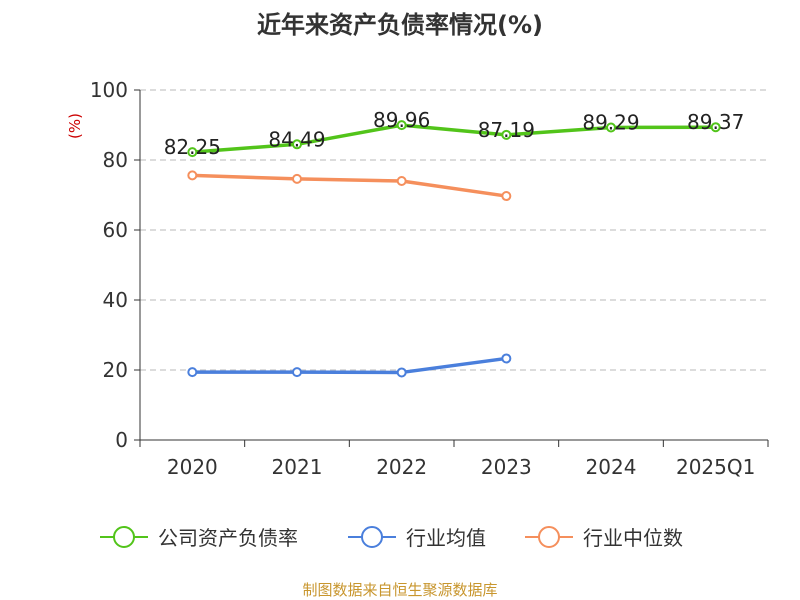 This screenshot has height=600, width=800. Describe the element at coordinates (228, 538) in the screenshot. I see `legend-label: 公司资产负债率` at that location.